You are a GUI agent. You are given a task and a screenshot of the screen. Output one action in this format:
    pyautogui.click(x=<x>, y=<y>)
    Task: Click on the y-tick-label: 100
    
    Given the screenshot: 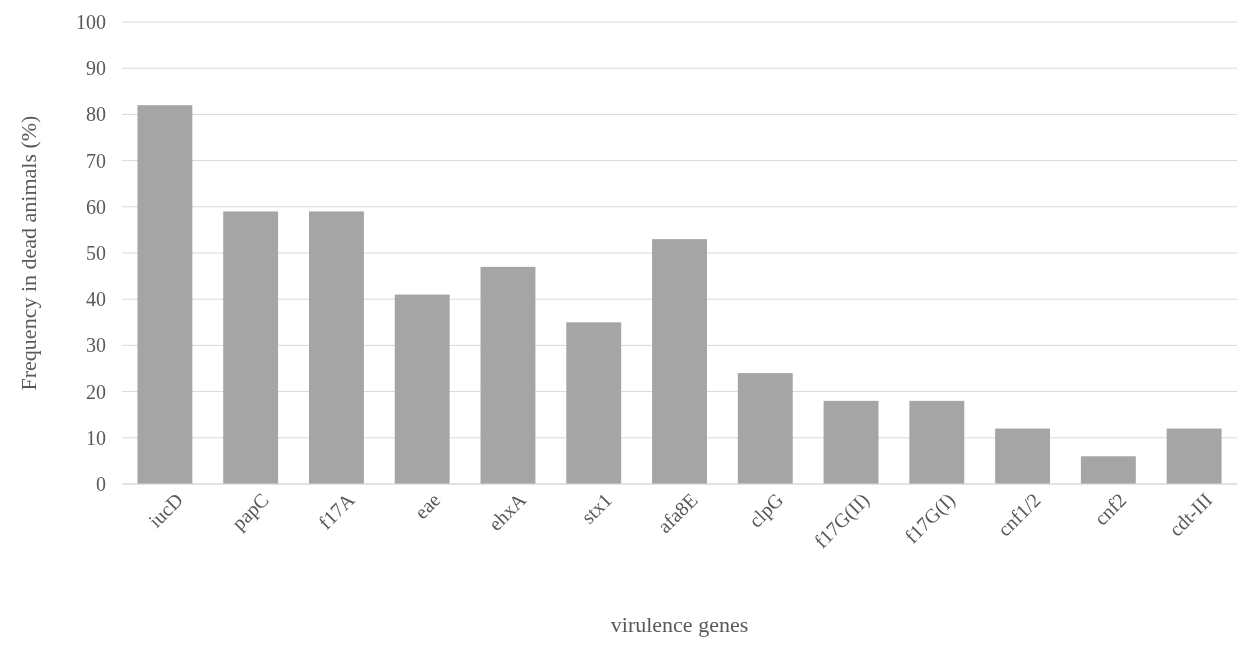 What is the action you would take?
    pyautogui.click(x=91, y=21)
    